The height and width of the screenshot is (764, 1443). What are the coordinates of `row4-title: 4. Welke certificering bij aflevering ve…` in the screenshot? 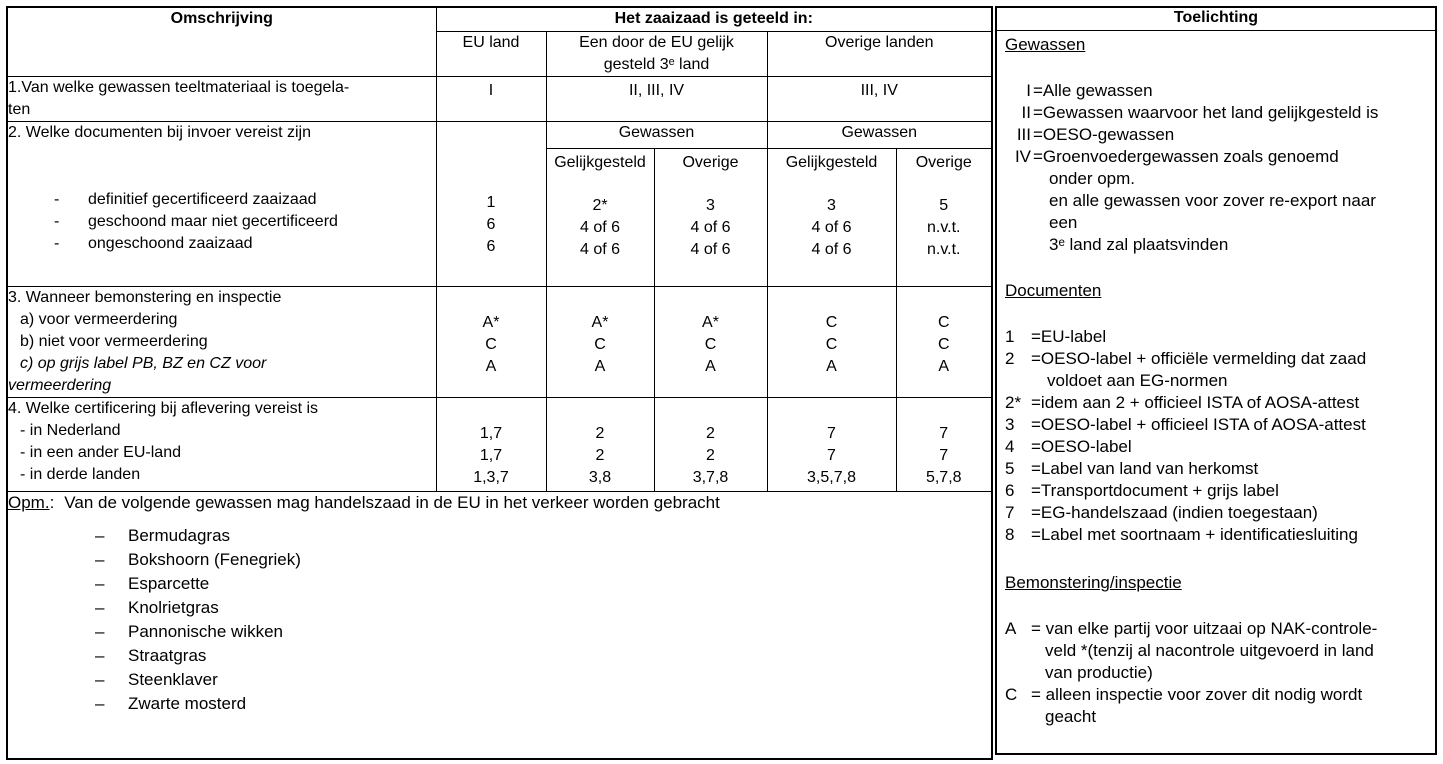 It's located at (163, 408).